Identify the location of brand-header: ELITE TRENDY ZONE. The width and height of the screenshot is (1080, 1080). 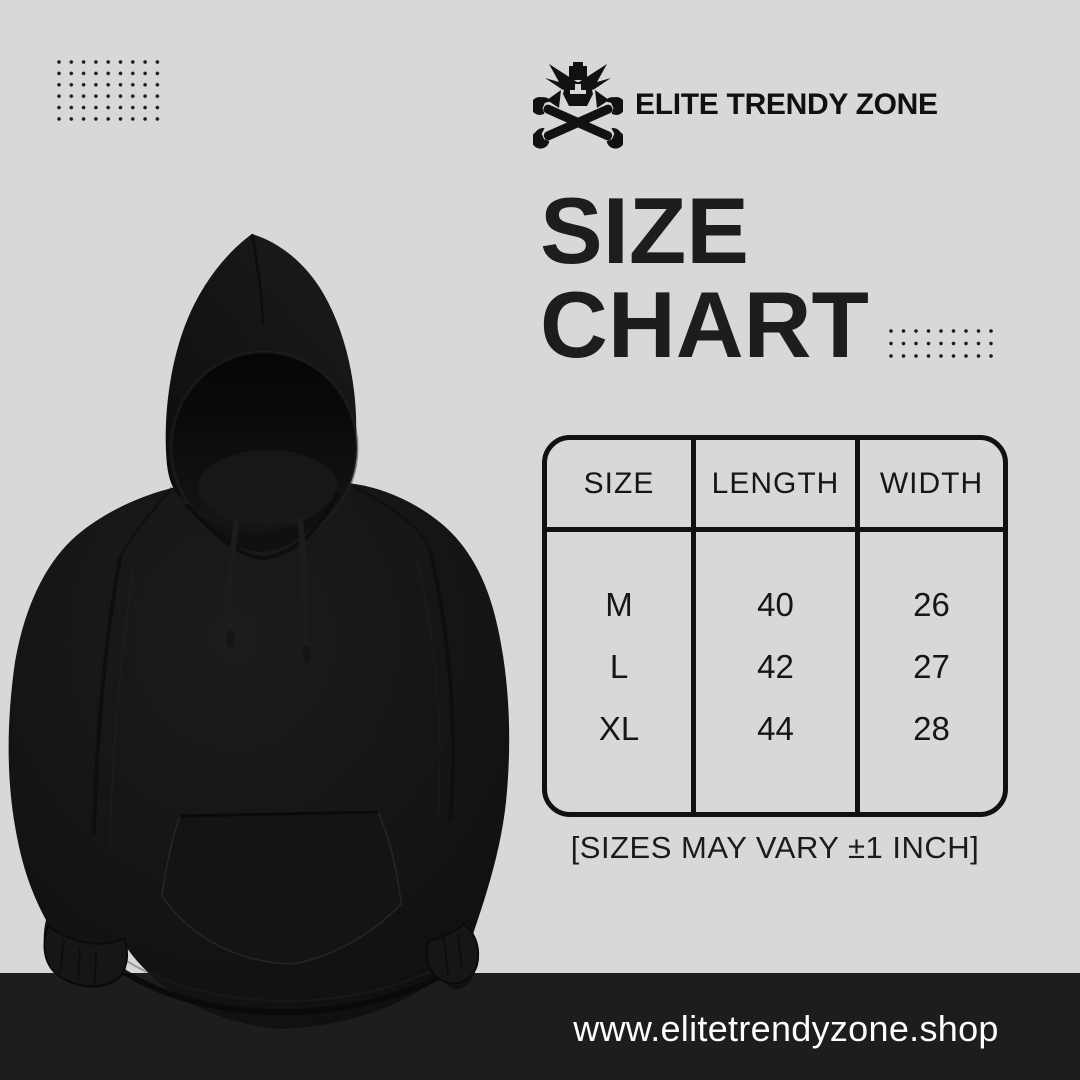
(735, 105).